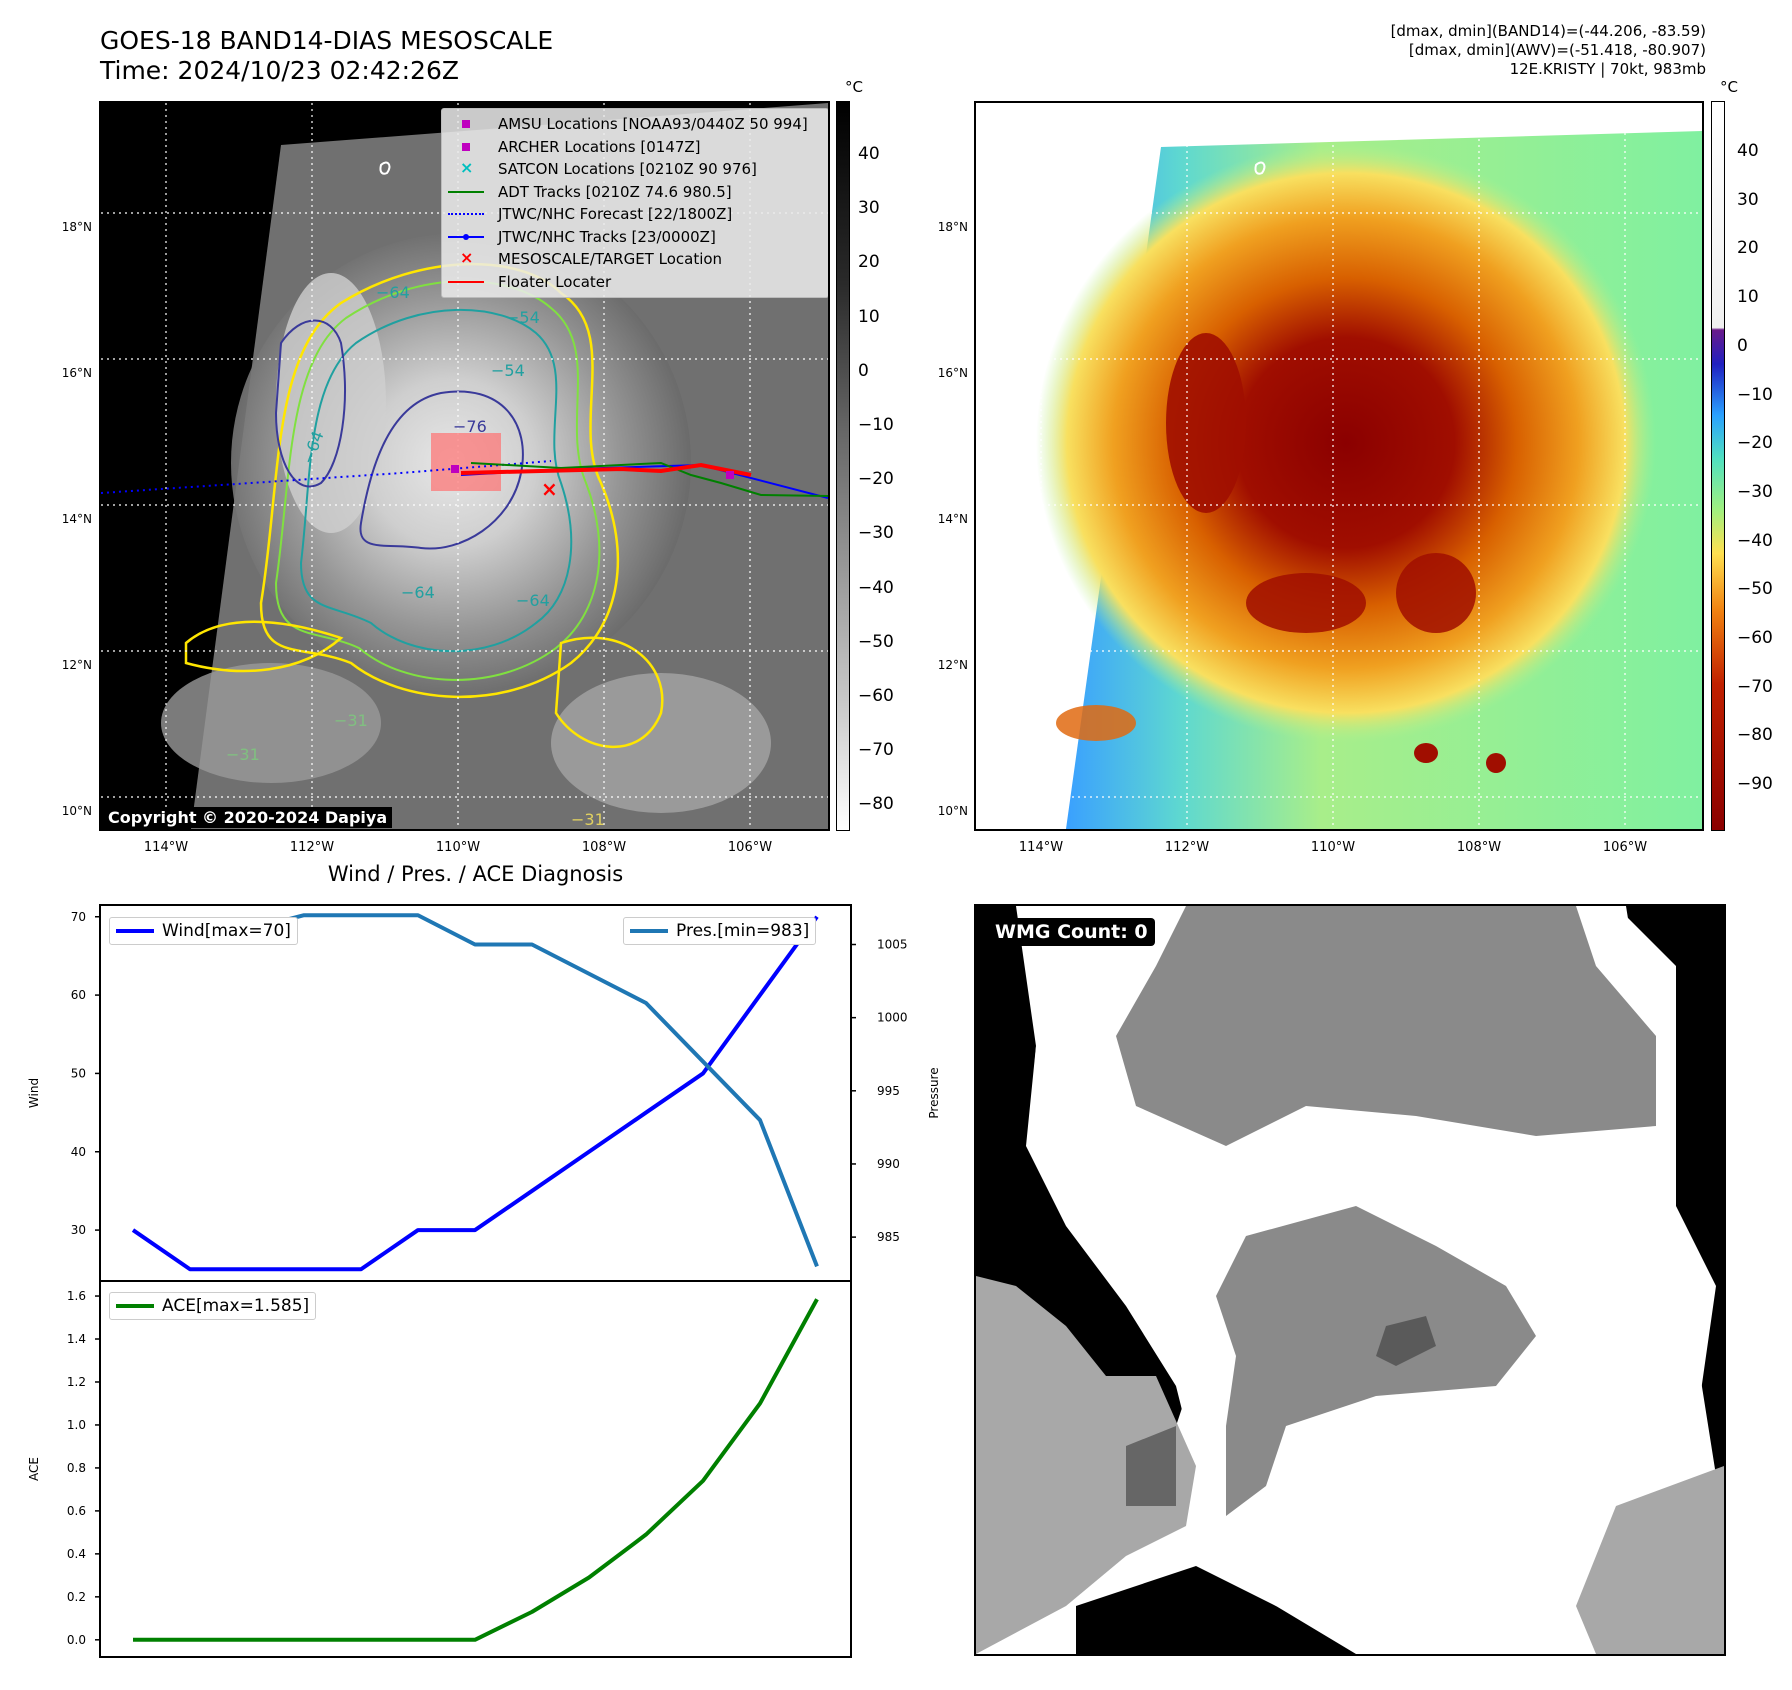  What do you see at coordinates (76, 1468) in the screenshot?
I see `y-tick-label: 0.8` at bounding box center [76, 1468].